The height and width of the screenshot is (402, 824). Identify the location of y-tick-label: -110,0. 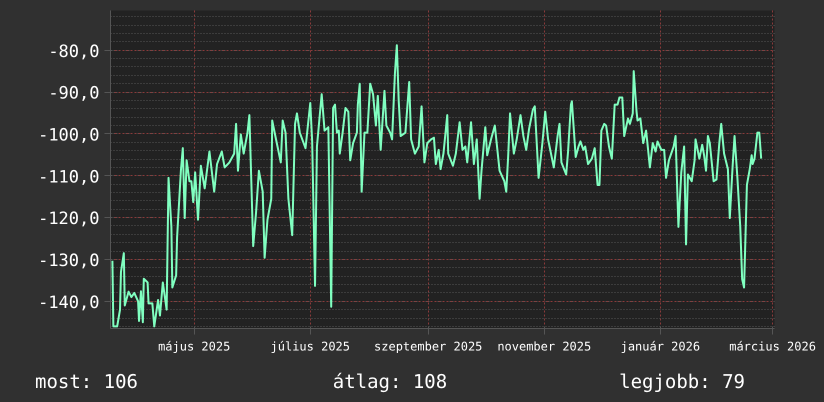
(69, 177).